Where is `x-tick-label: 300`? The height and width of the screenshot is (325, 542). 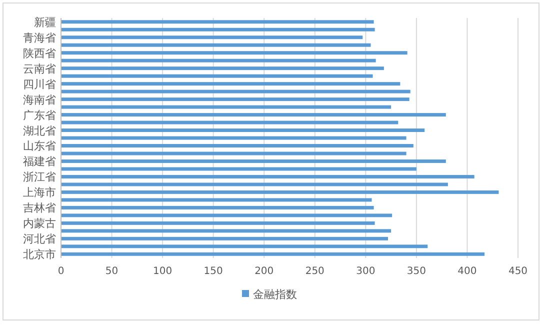
x-tick-label: 300 is located at coordinates (366, 271).